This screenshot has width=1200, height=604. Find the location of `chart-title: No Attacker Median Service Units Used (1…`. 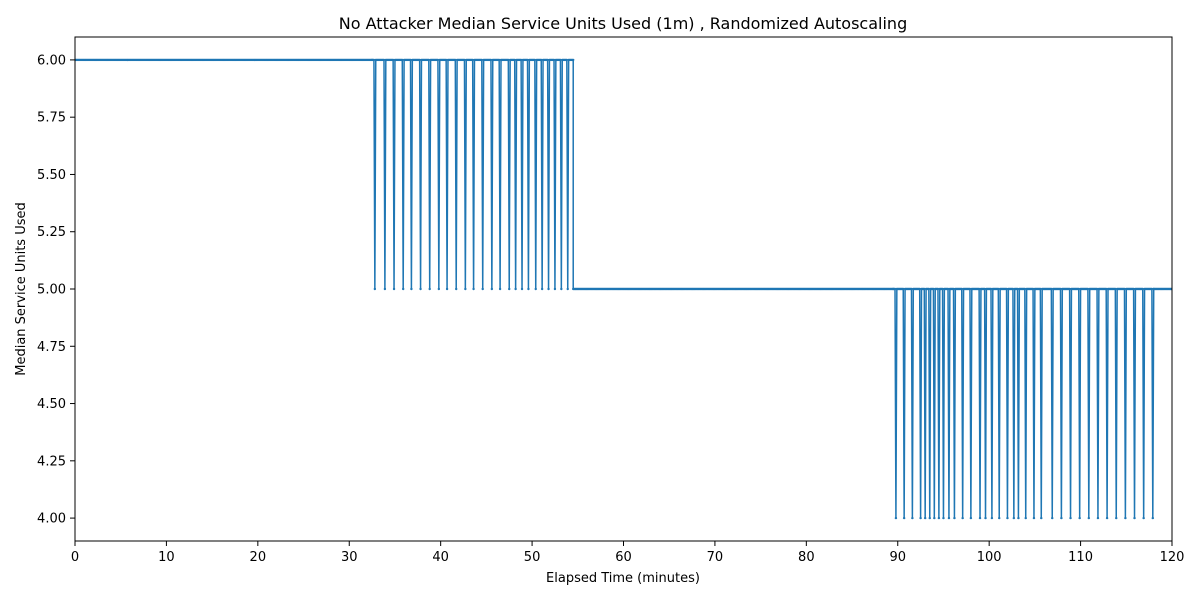

chart-title: No Attacker Median Service Units Used (1… is located at coordinates (623, 23).